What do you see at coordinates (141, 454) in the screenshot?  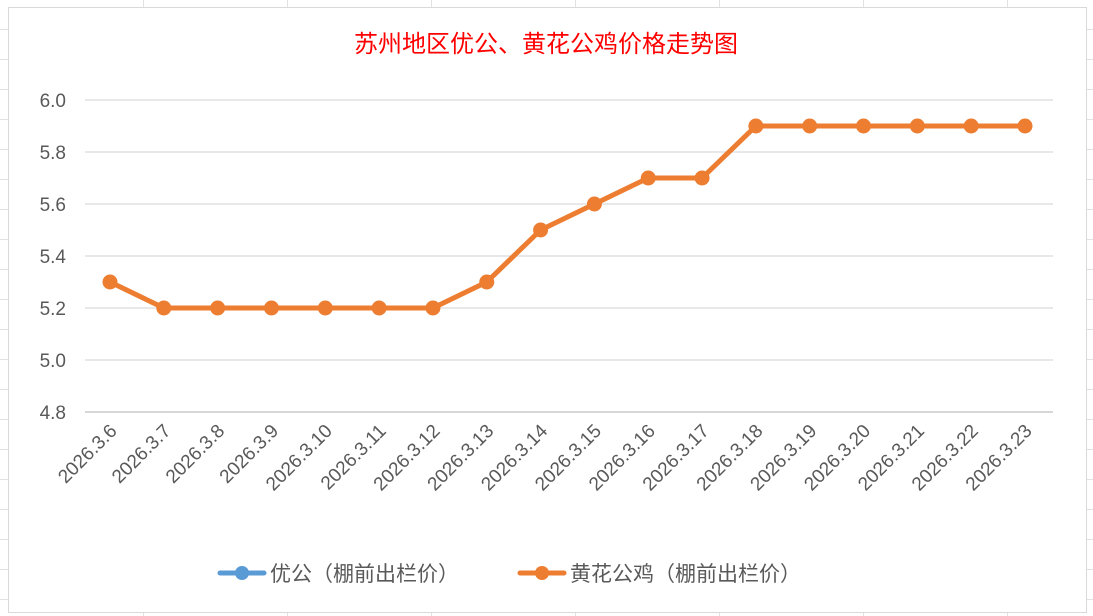 I see `x-tick-label: 2026.3.7` at bounding box center [141, 454].